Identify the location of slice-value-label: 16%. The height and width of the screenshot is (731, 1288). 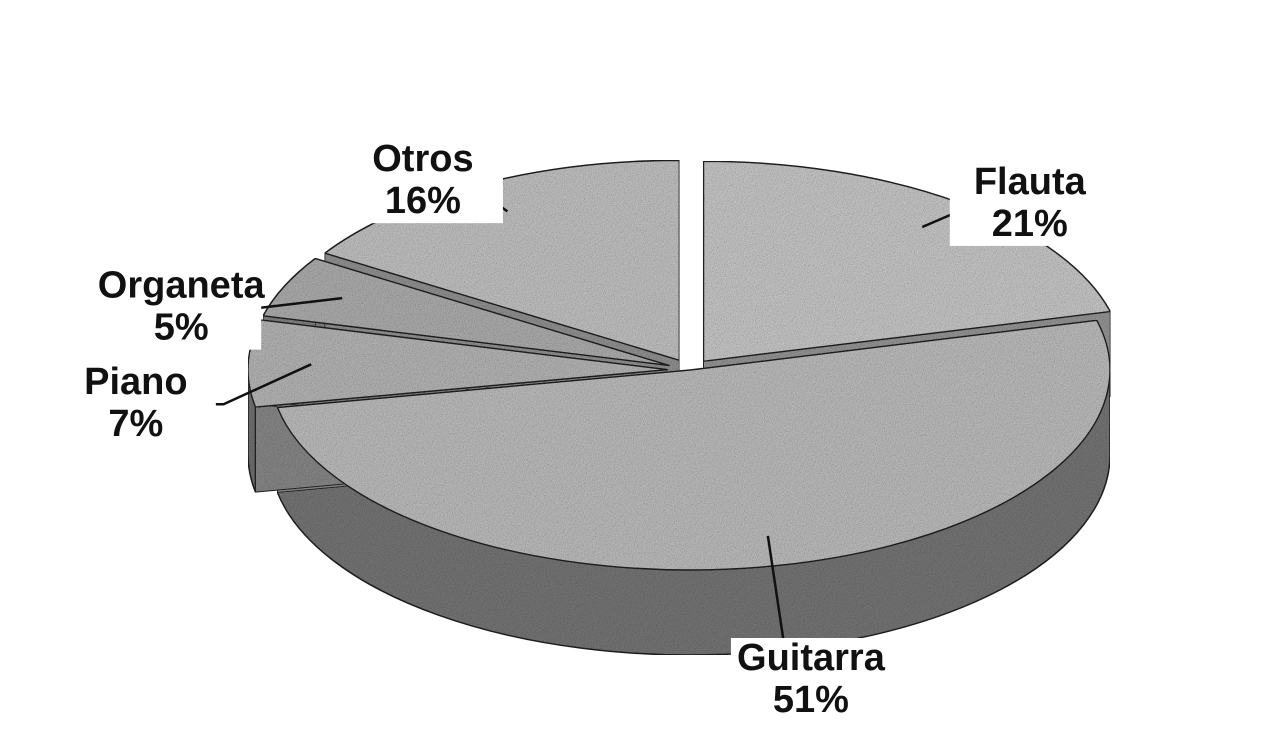
(423, 201).